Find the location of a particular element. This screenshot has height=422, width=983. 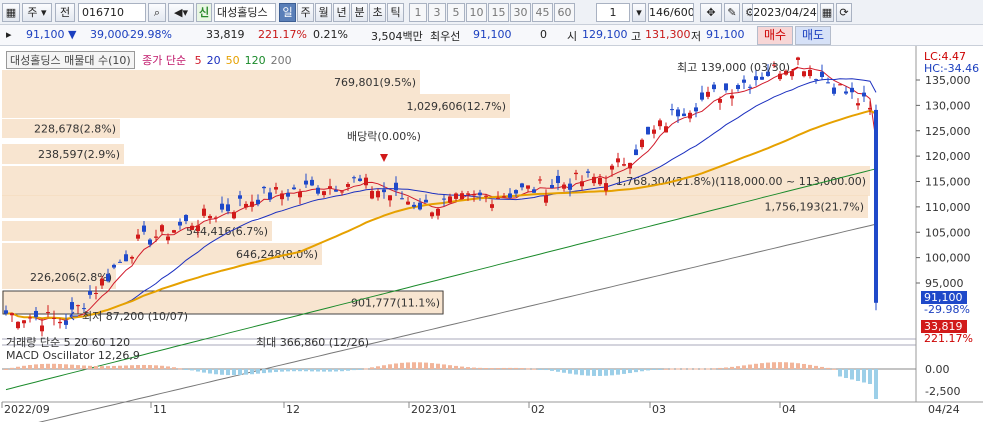

y-tick-label: 105,000 is located at coordinates (948, 232).